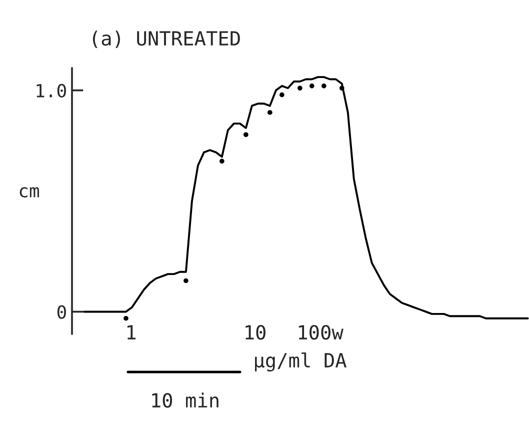  I want to click on y-axis-title: cm, so click(29, 192).